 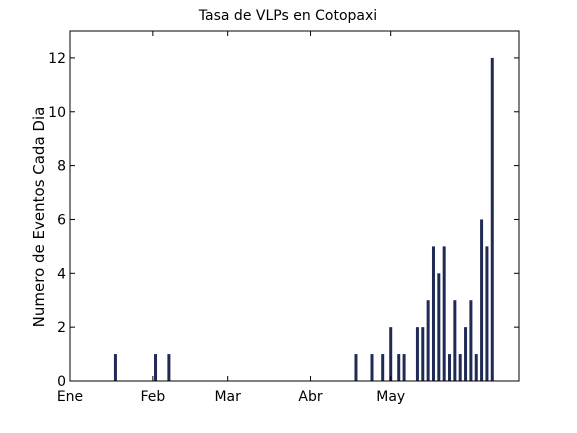 What do you see at coordinates (57, 113) in the screenshot?
I see `y-tick-label: 10` at bounding box center [57, 113].